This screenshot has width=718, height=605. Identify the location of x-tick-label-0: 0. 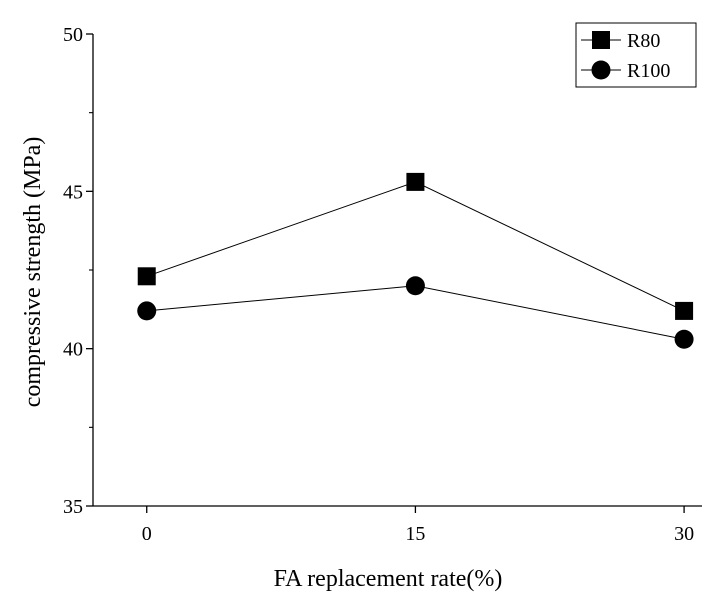
(147, 534).